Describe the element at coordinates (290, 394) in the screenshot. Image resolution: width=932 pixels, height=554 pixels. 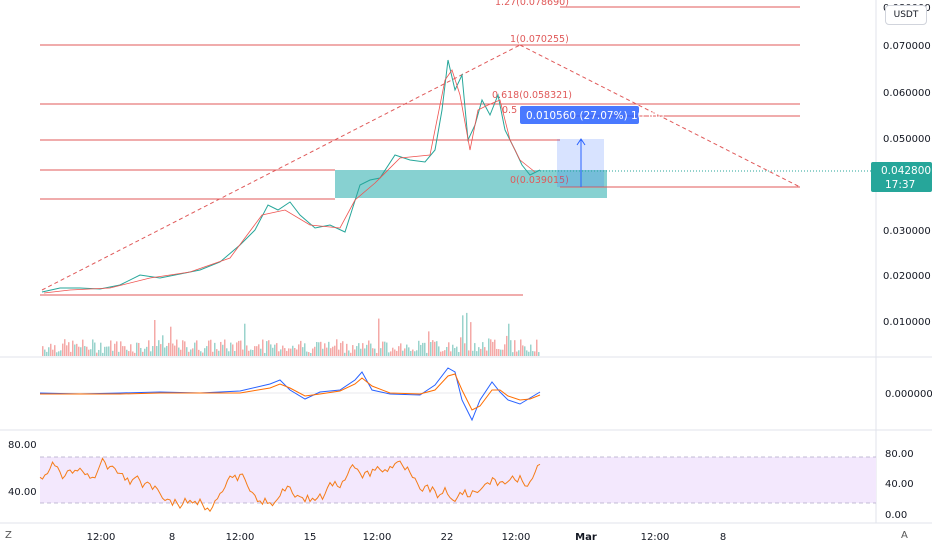
I see `macd-pane` at that location.